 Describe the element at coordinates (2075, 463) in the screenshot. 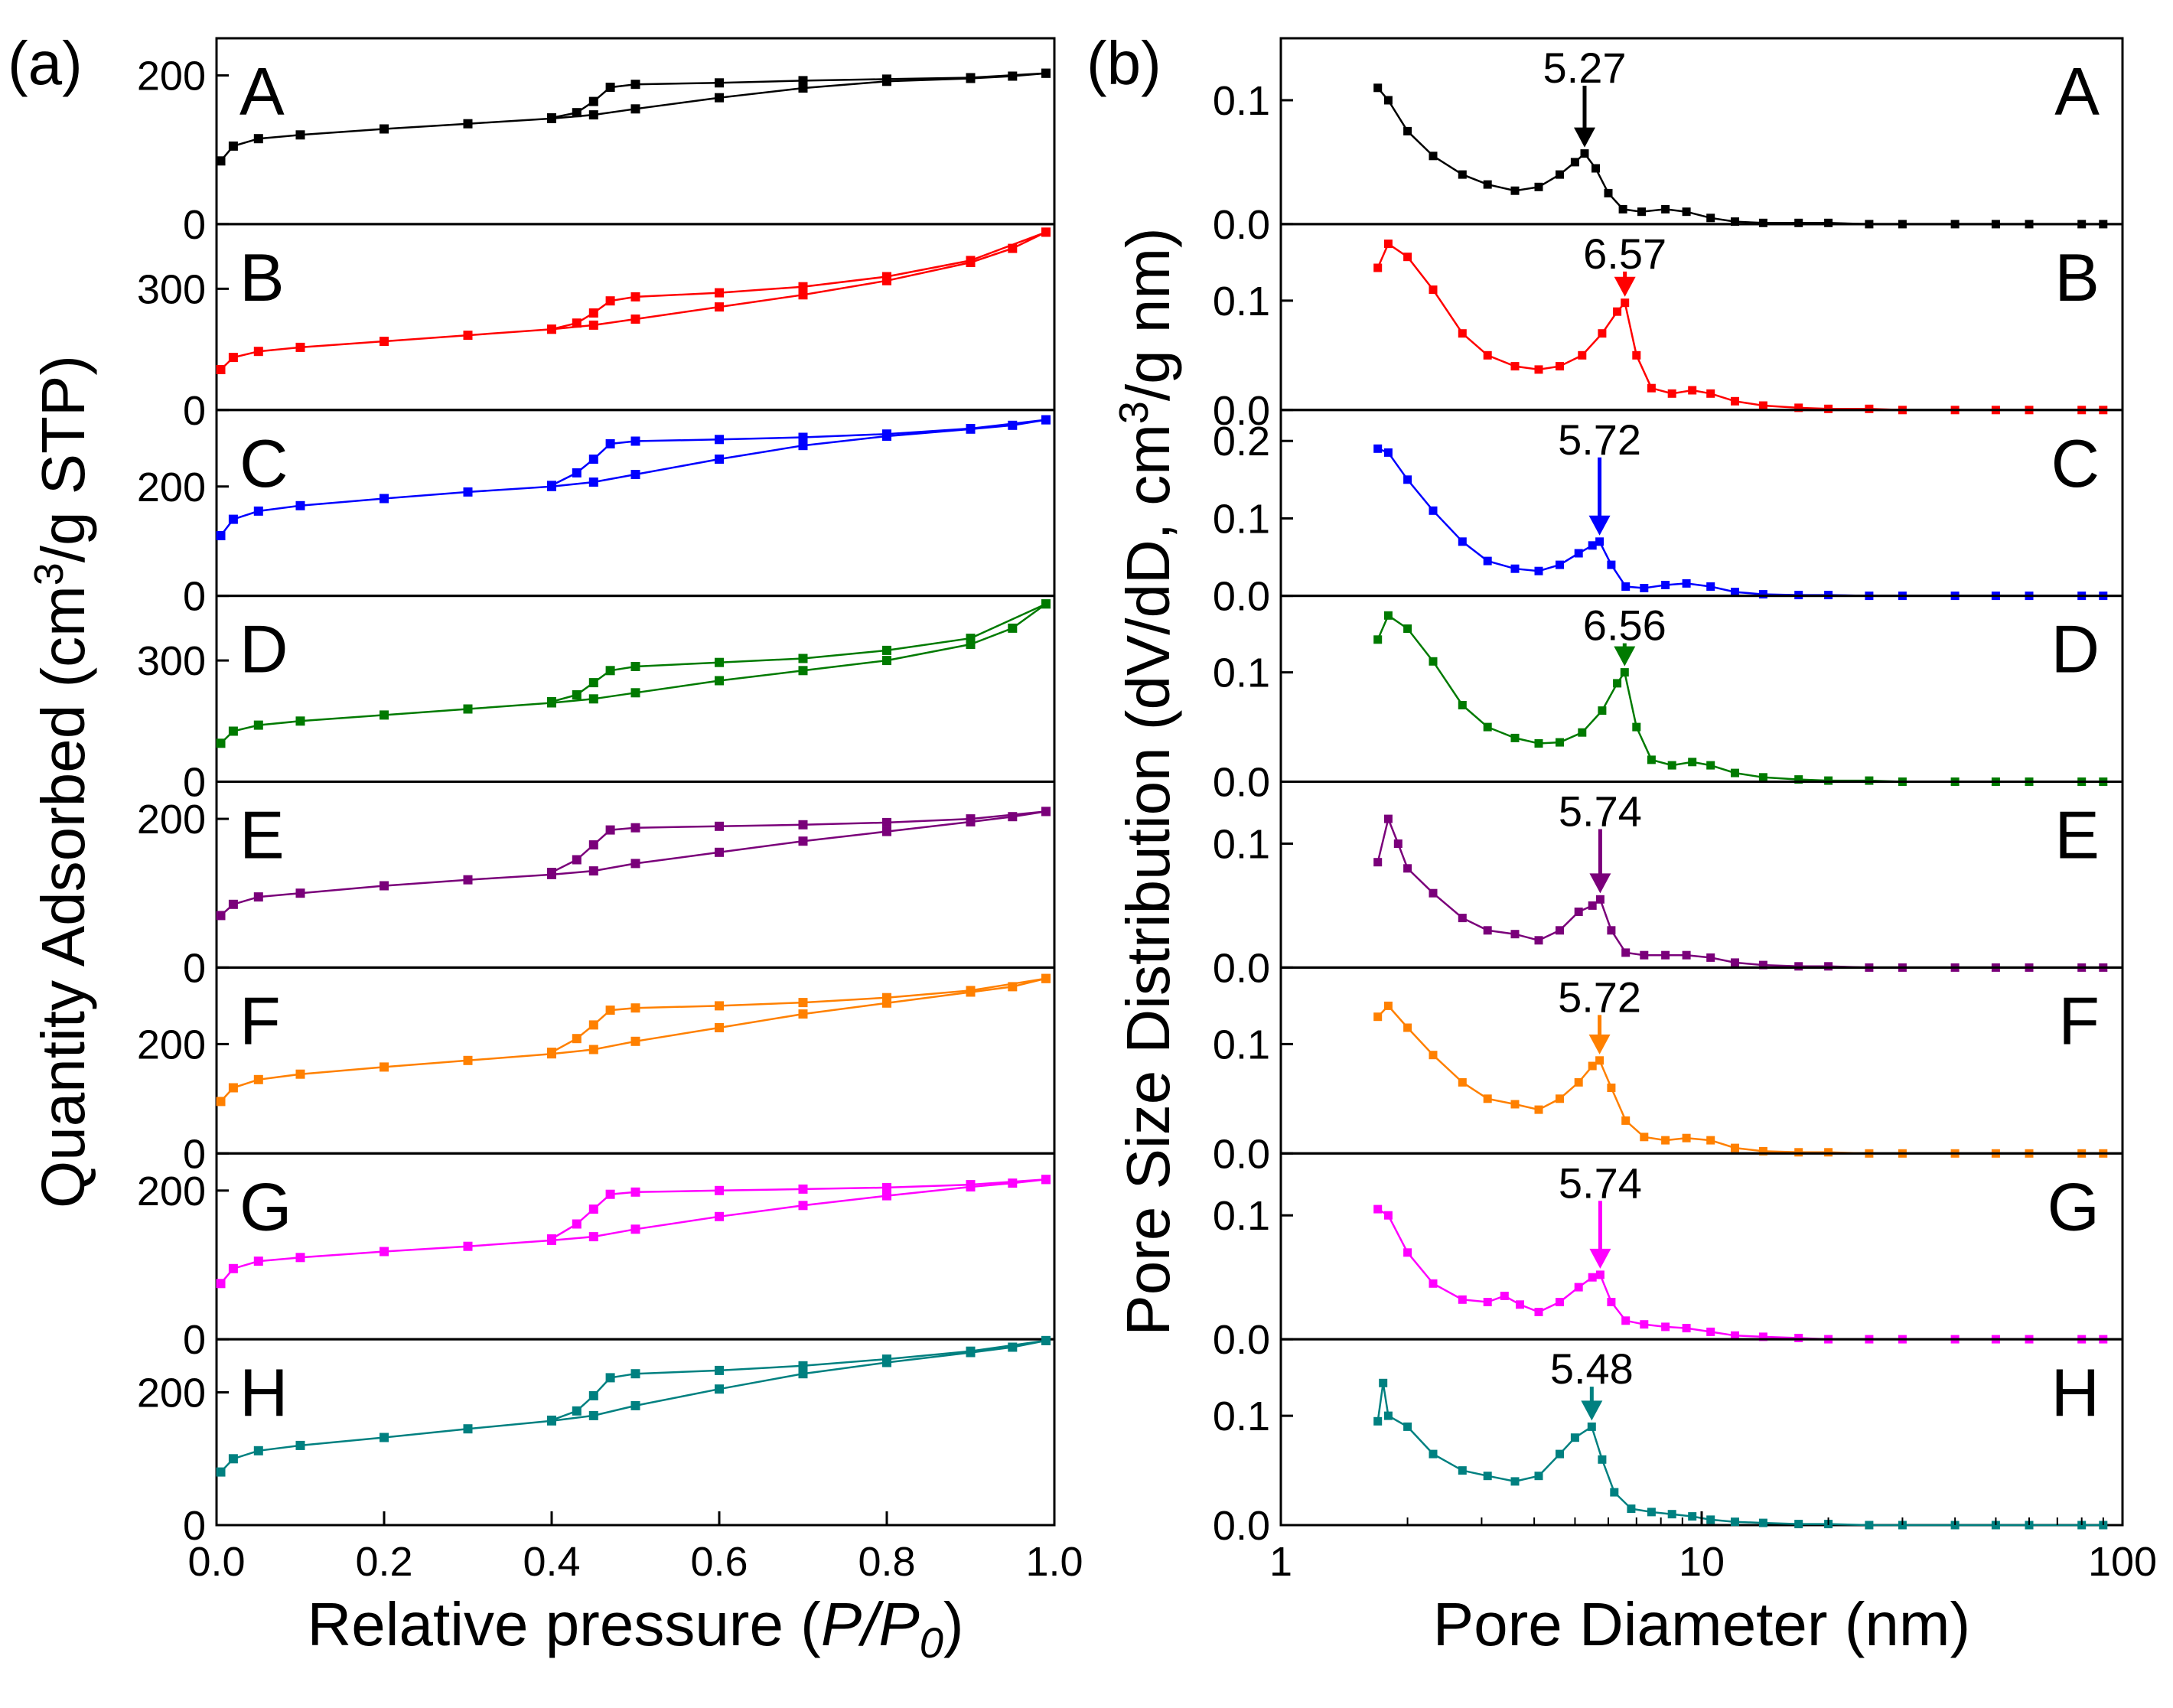

I see `psd-sample-label: C` at that location.